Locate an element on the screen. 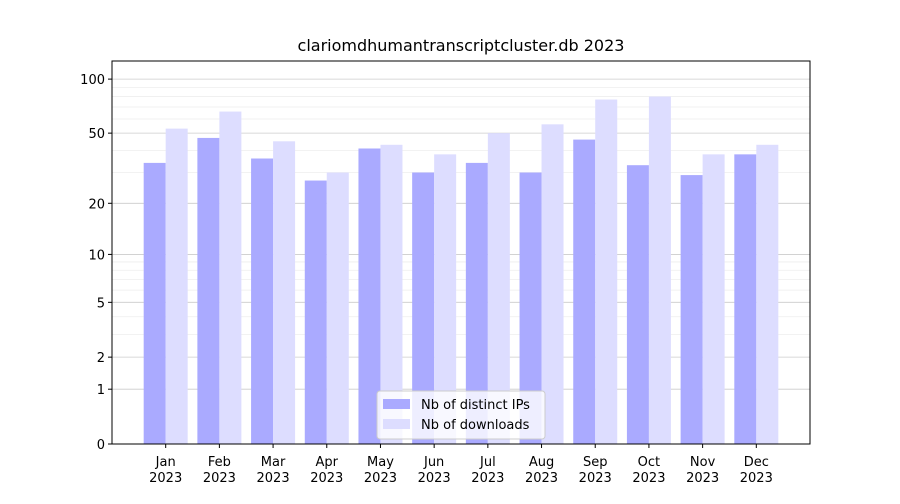 The image size is (900, 504). x-tick-label: Sep is located at coordinates (595, 462).